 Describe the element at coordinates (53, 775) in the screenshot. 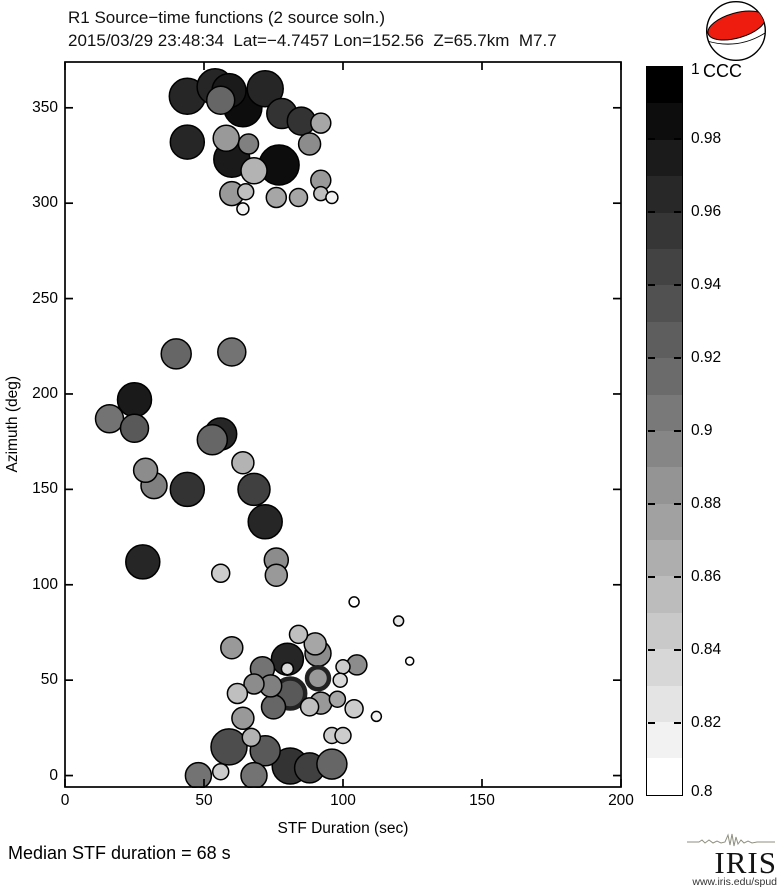

I see `y-tick-label: 0` at that location.